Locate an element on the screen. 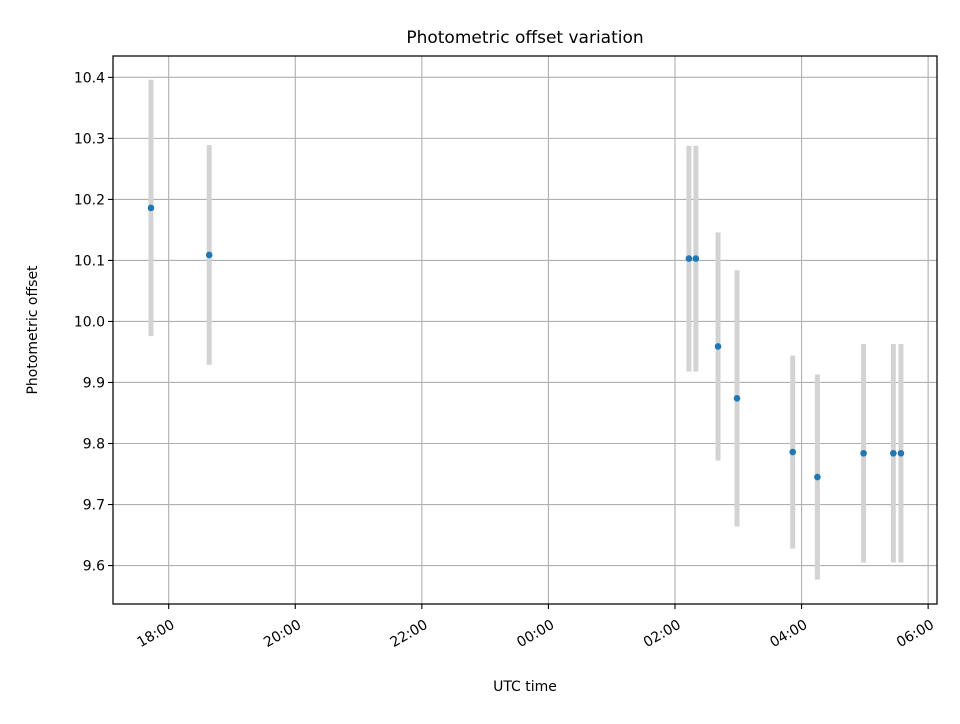  y-tick-label: 10.1 is located at coordinates (89, 261).